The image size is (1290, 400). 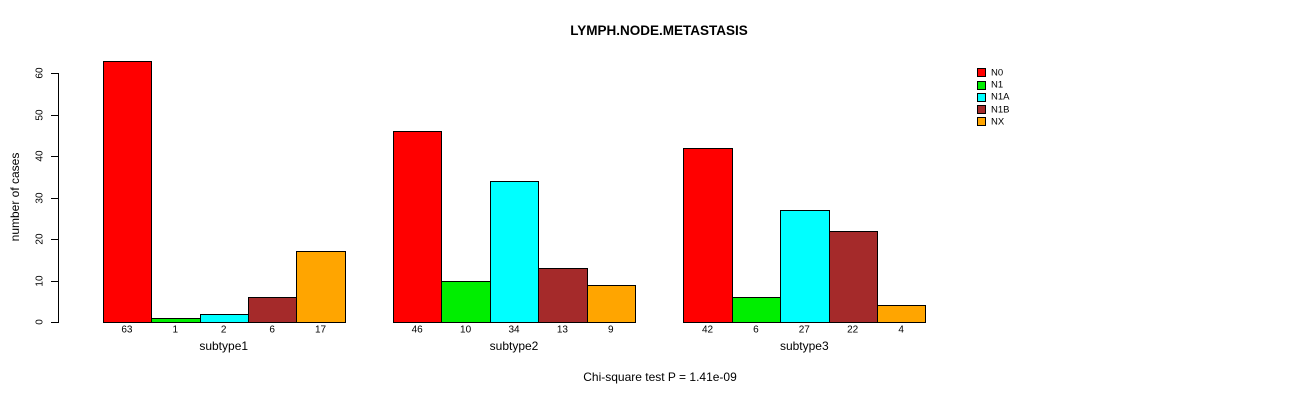 I want to click on bar-subtype1-N1, so click(x=176, y=320).